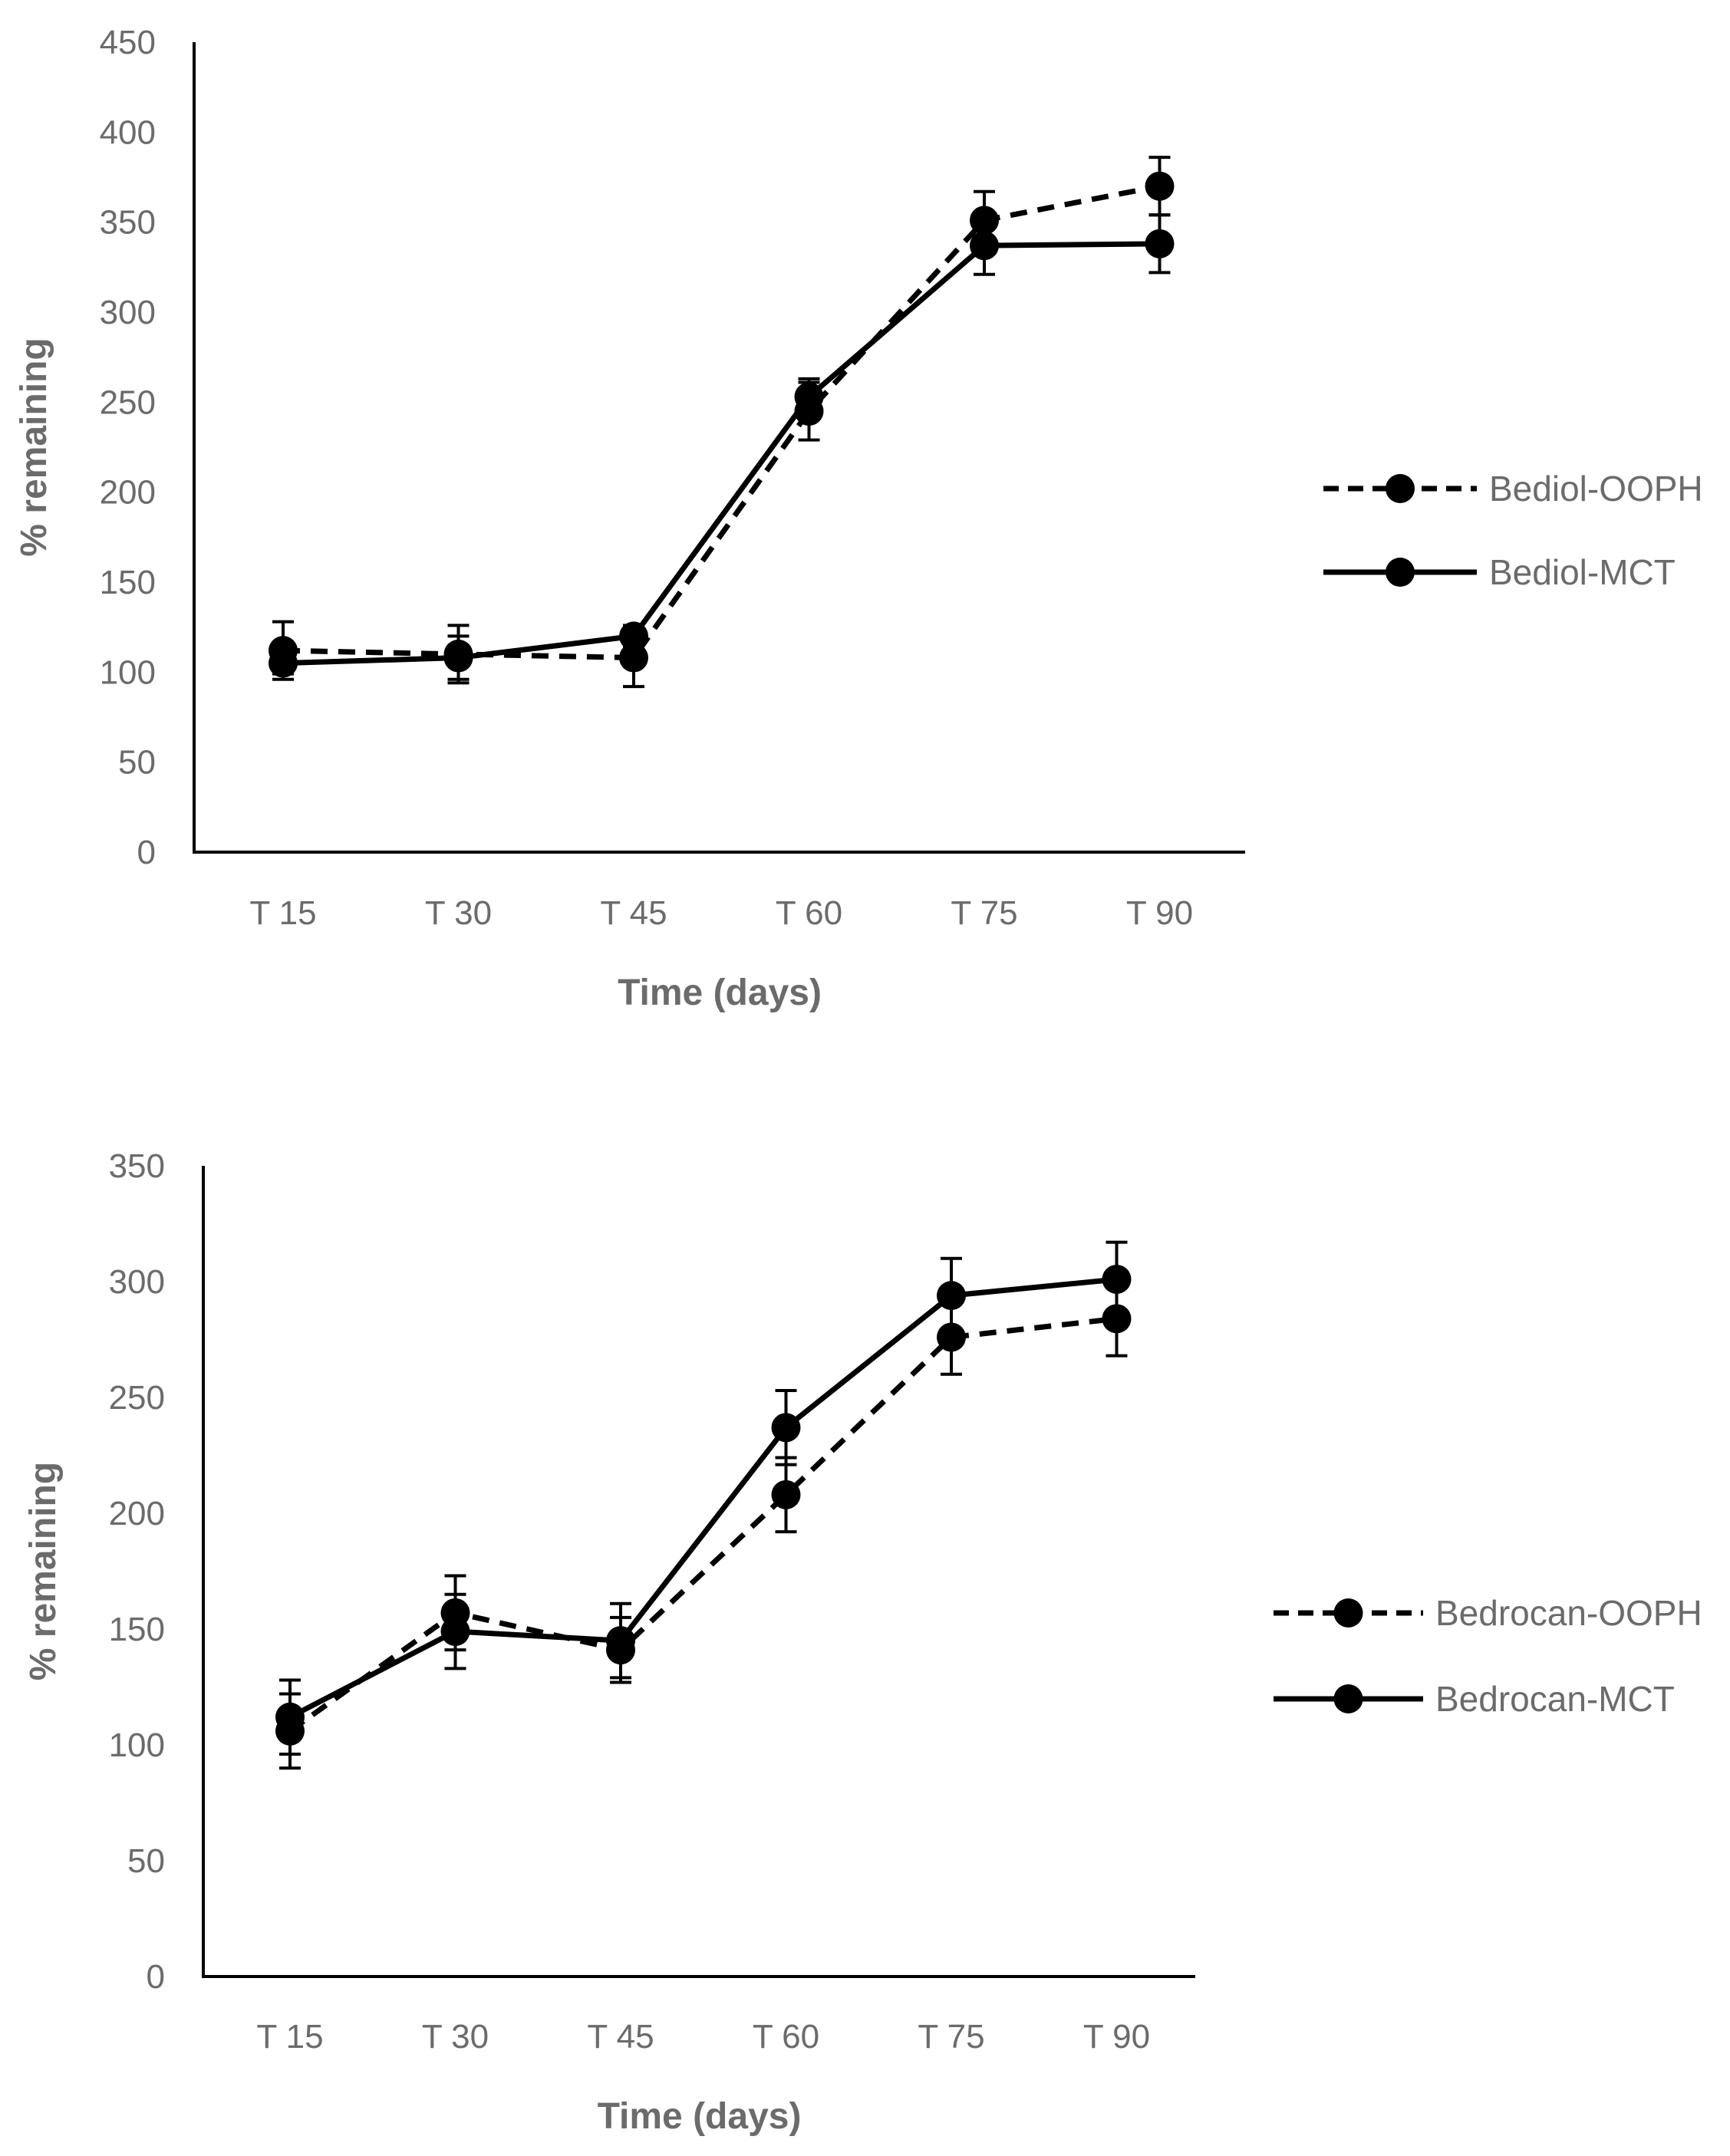  Describe the element at coordinates (1569, 1613) in the screenshot. I see `legend-label: Bedrocan-OOPH` at that location.